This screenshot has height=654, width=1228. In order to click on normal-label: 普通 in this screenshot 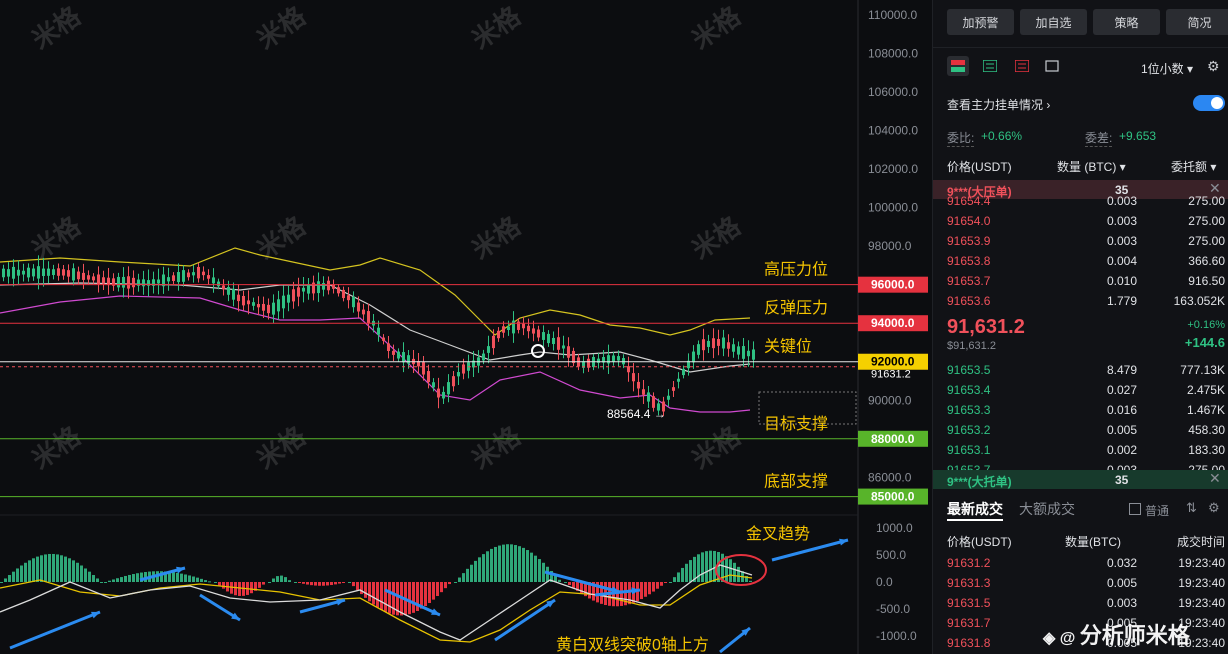, I will do `click(1157, 511)`.